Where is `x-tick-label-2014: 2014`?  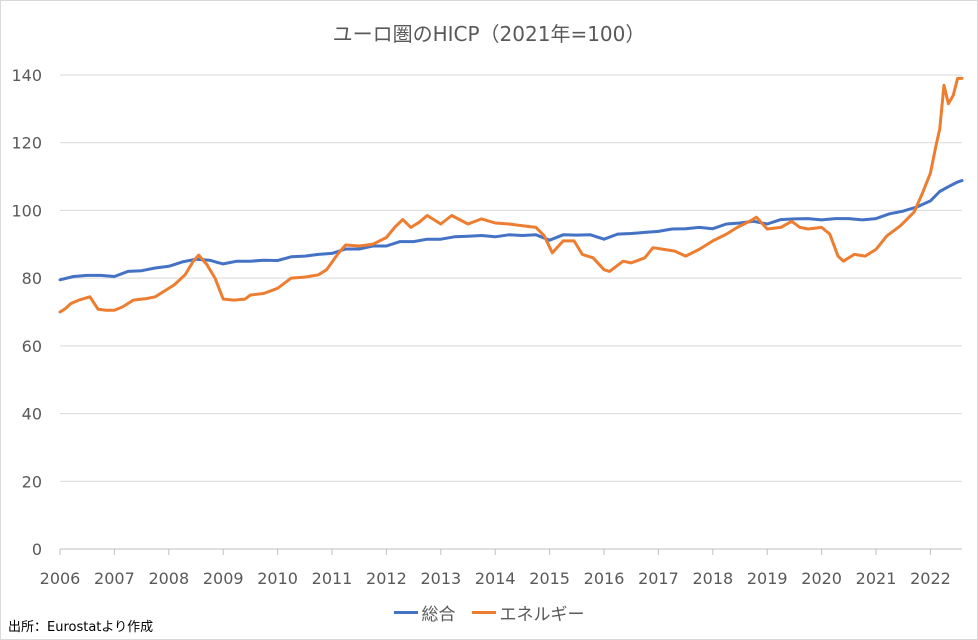 x-tick-label-2014: 2014 is located at coordinates (495, 578).